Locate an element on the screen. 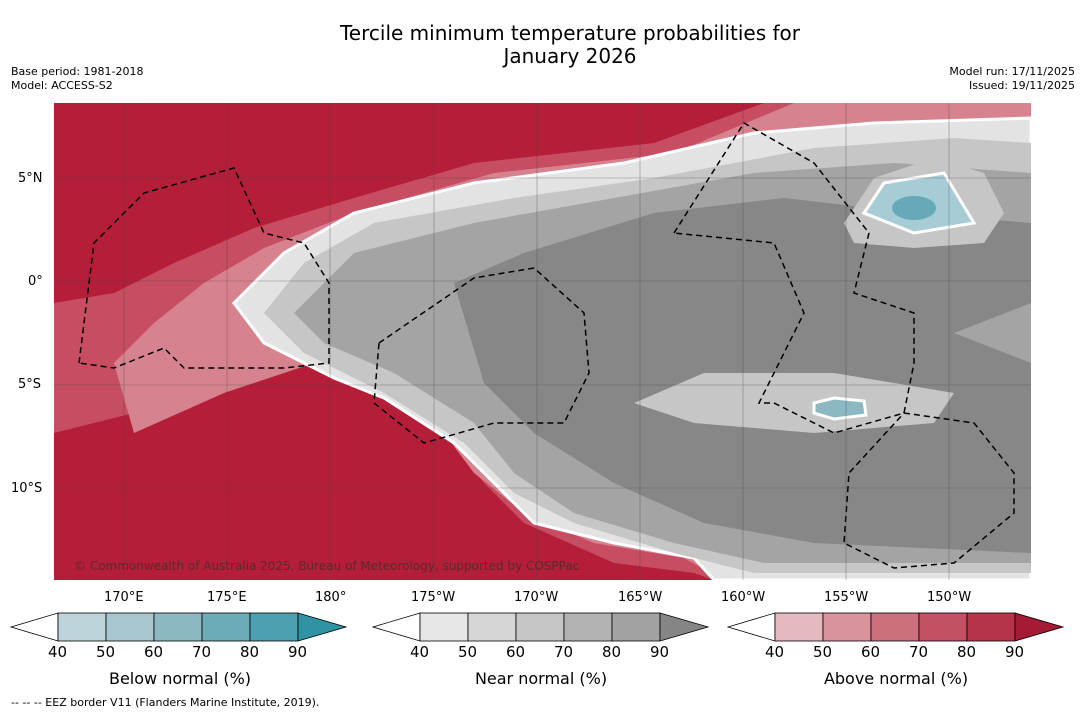  model-run: Model run: 17/11/2025 is located at coordinates (1012, 71).